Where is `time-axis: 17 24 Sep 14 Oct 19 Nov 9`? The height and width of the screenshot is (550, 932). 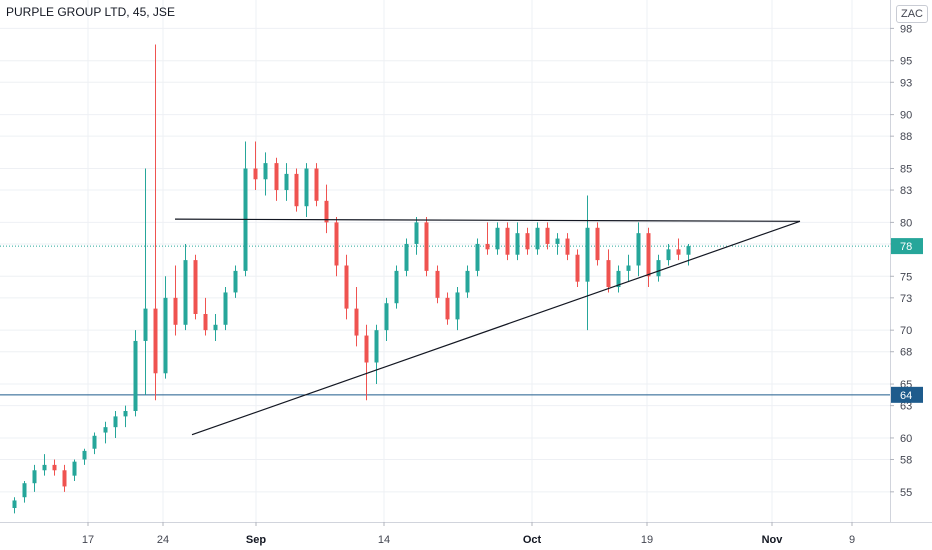
time-axis: 17 24 Sep 14 Oct 19 Nov 9 is located at coordinates (466, 534).